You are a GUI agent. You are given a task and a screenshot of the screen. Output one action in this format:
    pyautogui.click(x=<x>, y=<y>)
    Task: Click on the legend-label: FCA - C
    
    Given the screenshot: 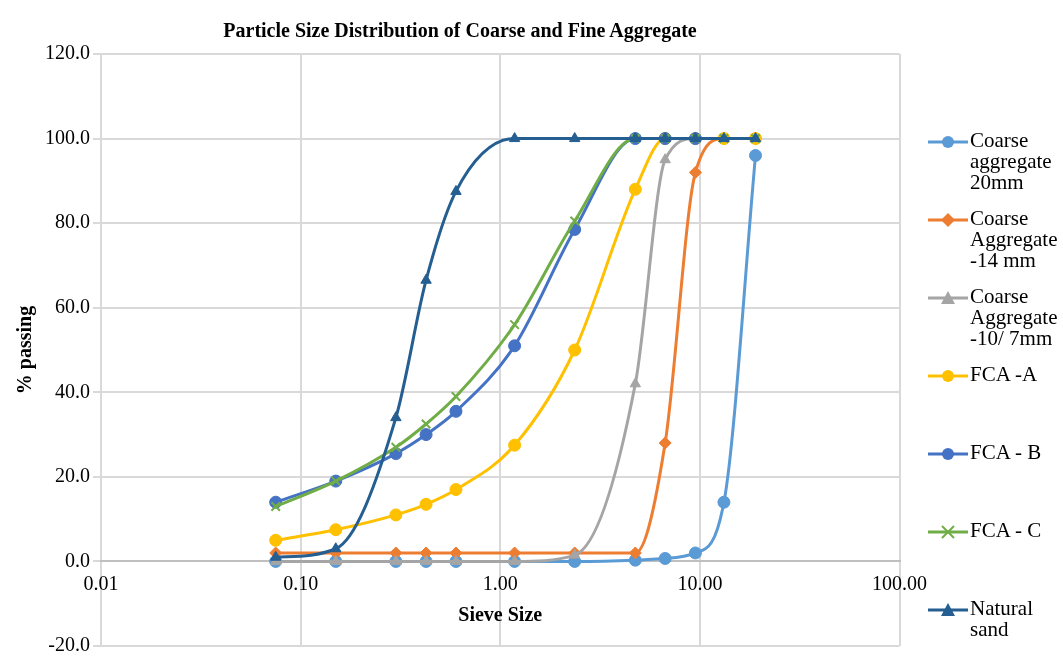 What is the action you would take?
    pyautogui.click(x=1006, y=530)
    